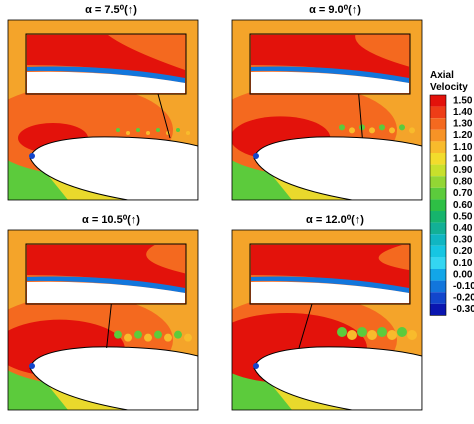  Describe the element at coordinates (463, 124) in the screenshot. I see `colorbar-label: 1.30` at that location.